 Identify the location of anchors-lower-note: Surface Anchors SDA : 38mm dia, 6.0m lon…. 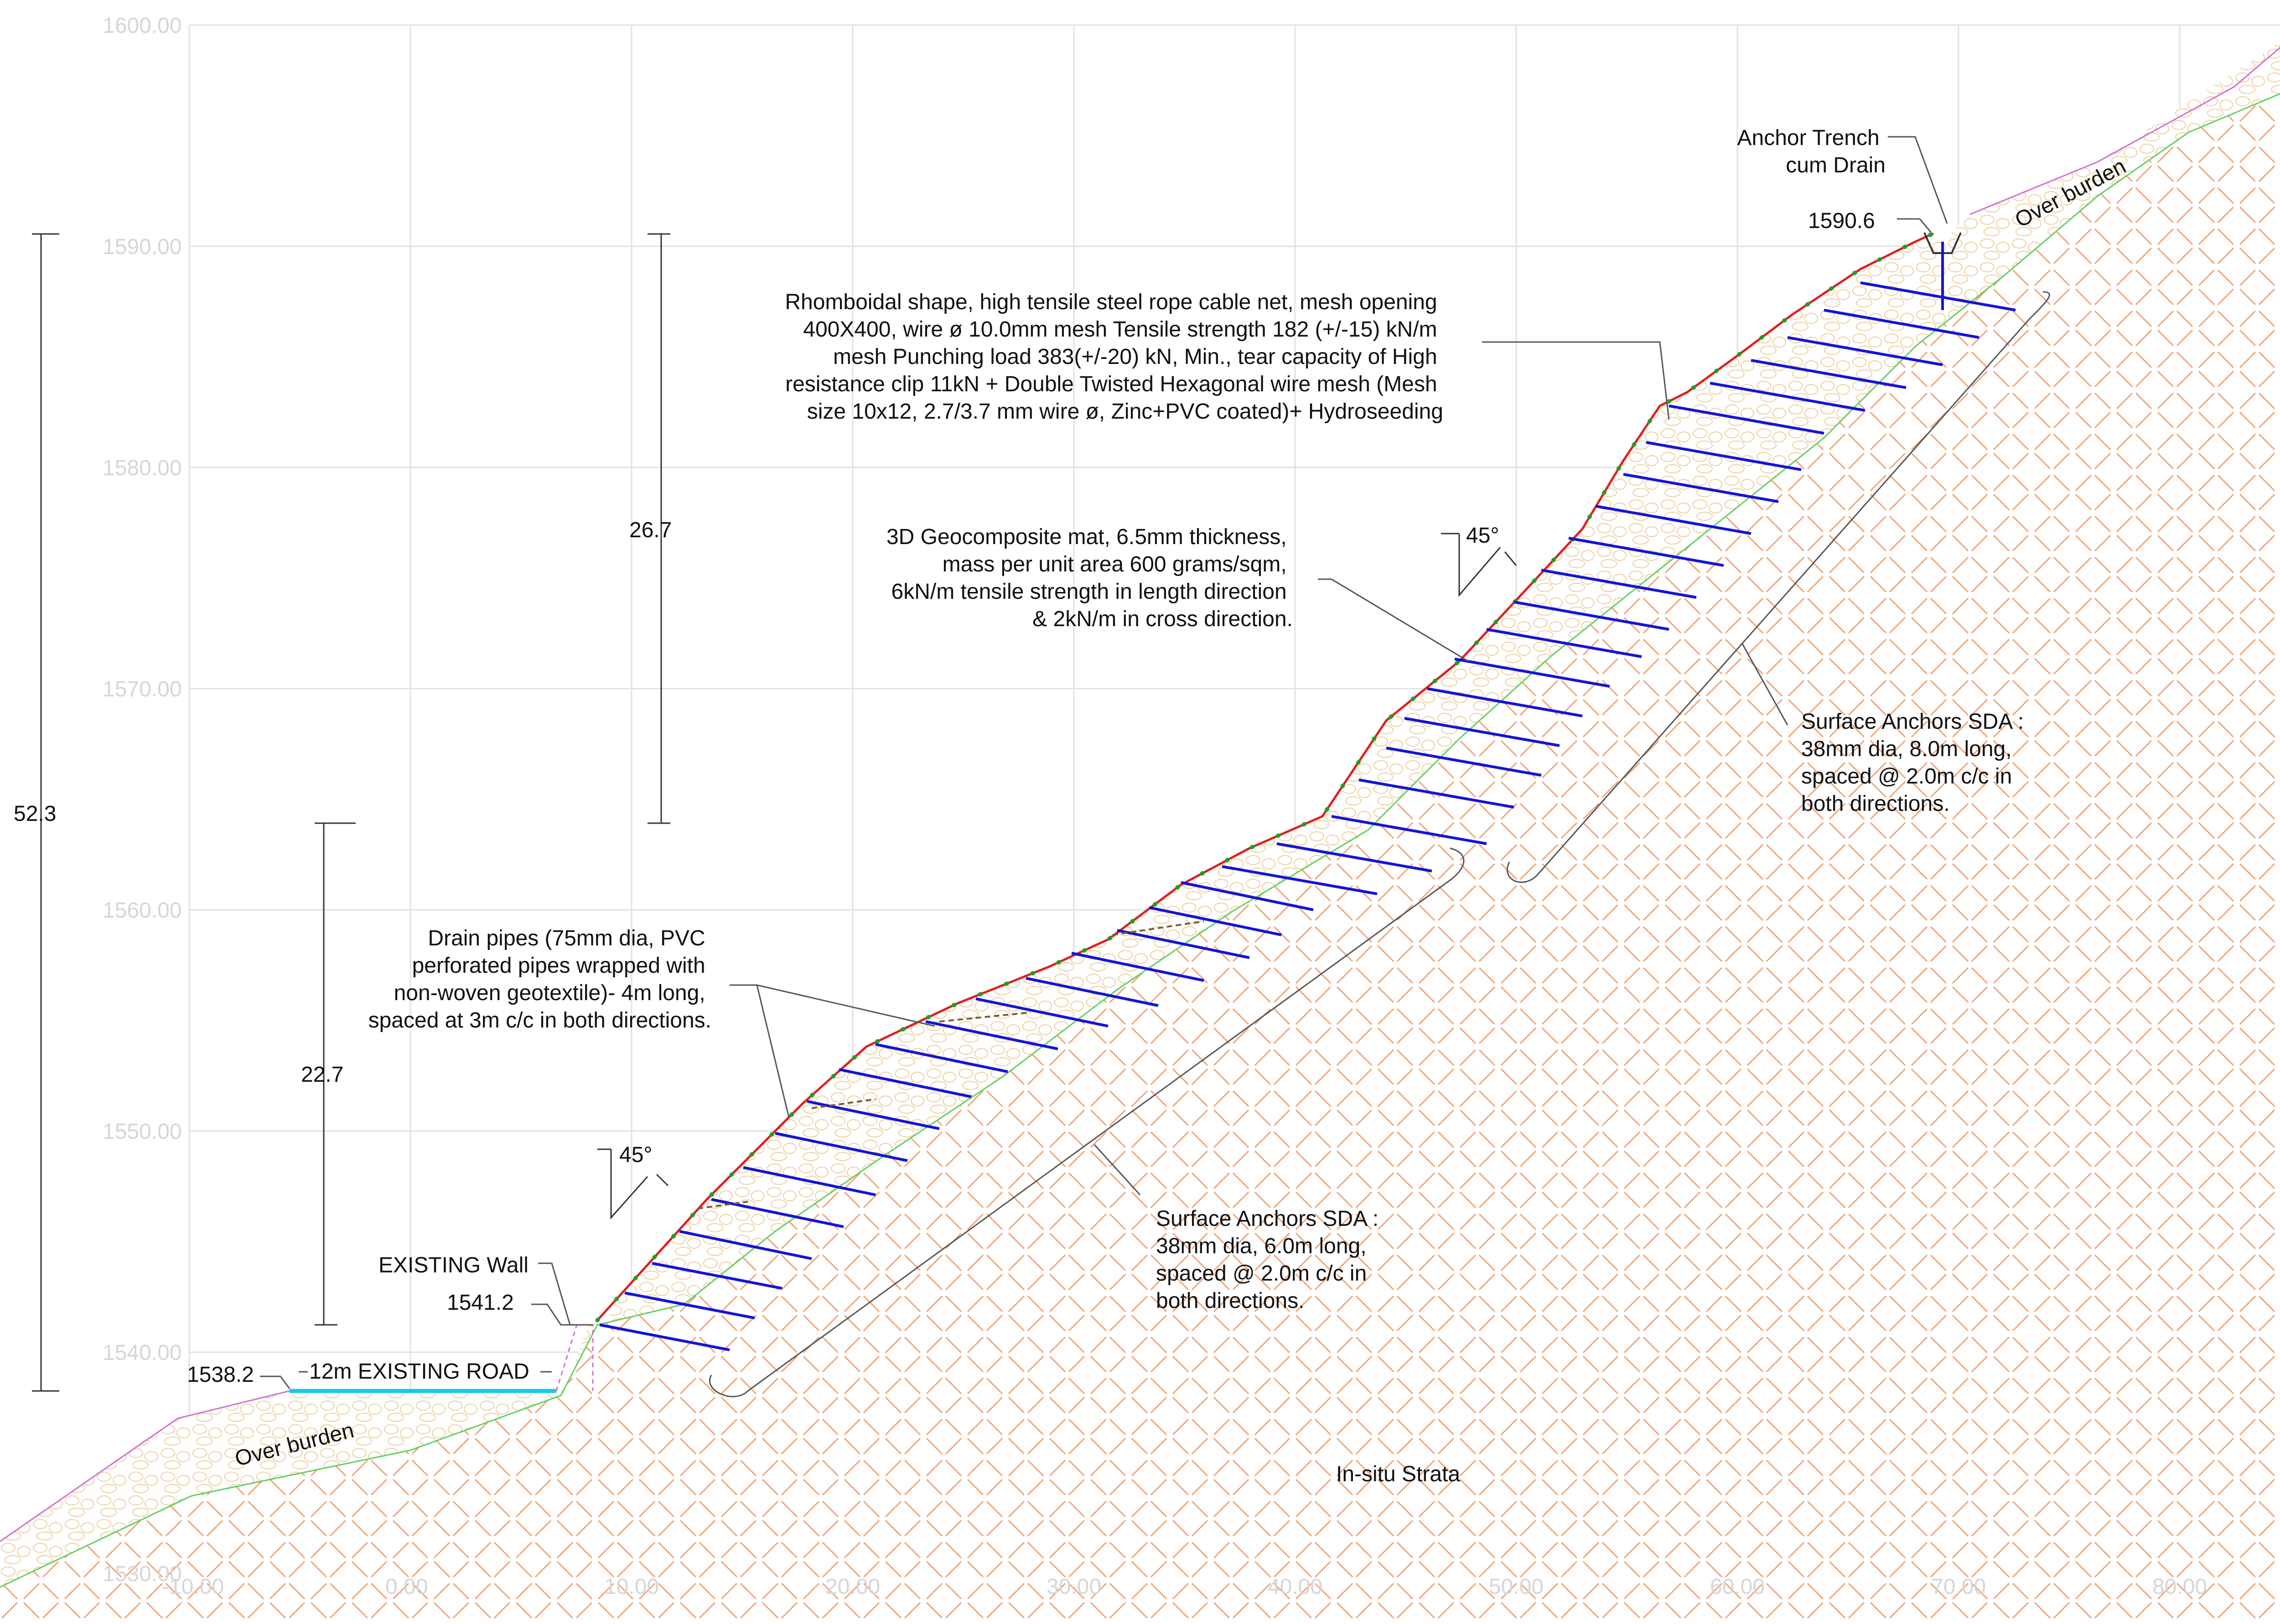
(1270, 1260).